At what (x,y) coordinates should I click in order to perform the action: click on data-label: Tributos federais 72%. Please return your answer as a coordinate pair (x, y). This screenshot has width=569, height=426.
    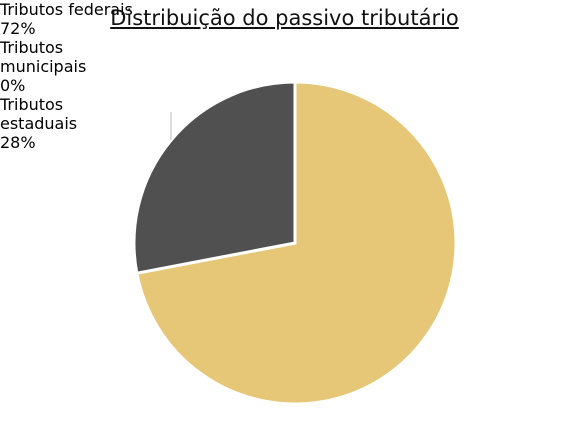
    Looking at the image, I should click on (100, 19).